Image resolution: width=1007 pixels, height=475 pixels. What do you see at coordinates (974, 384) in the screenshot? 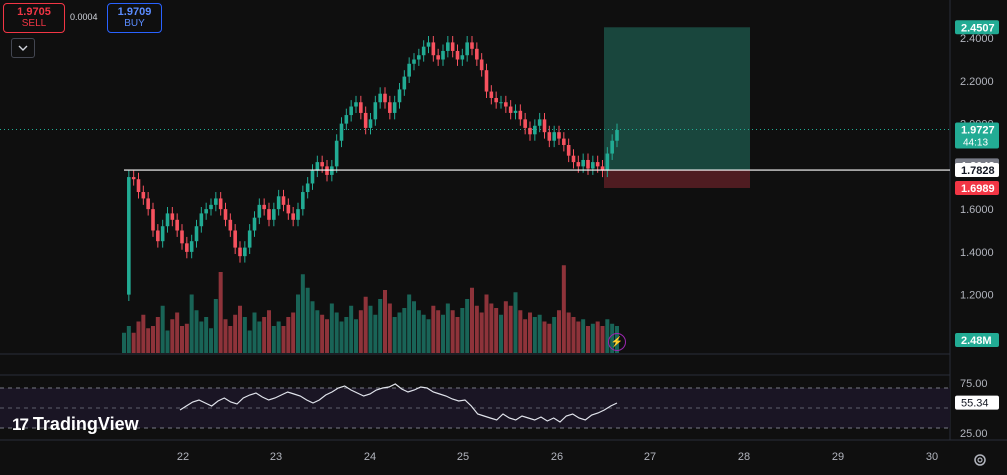
I see `rsi-tick-label: 75.00` at bounding box center [974, 384].